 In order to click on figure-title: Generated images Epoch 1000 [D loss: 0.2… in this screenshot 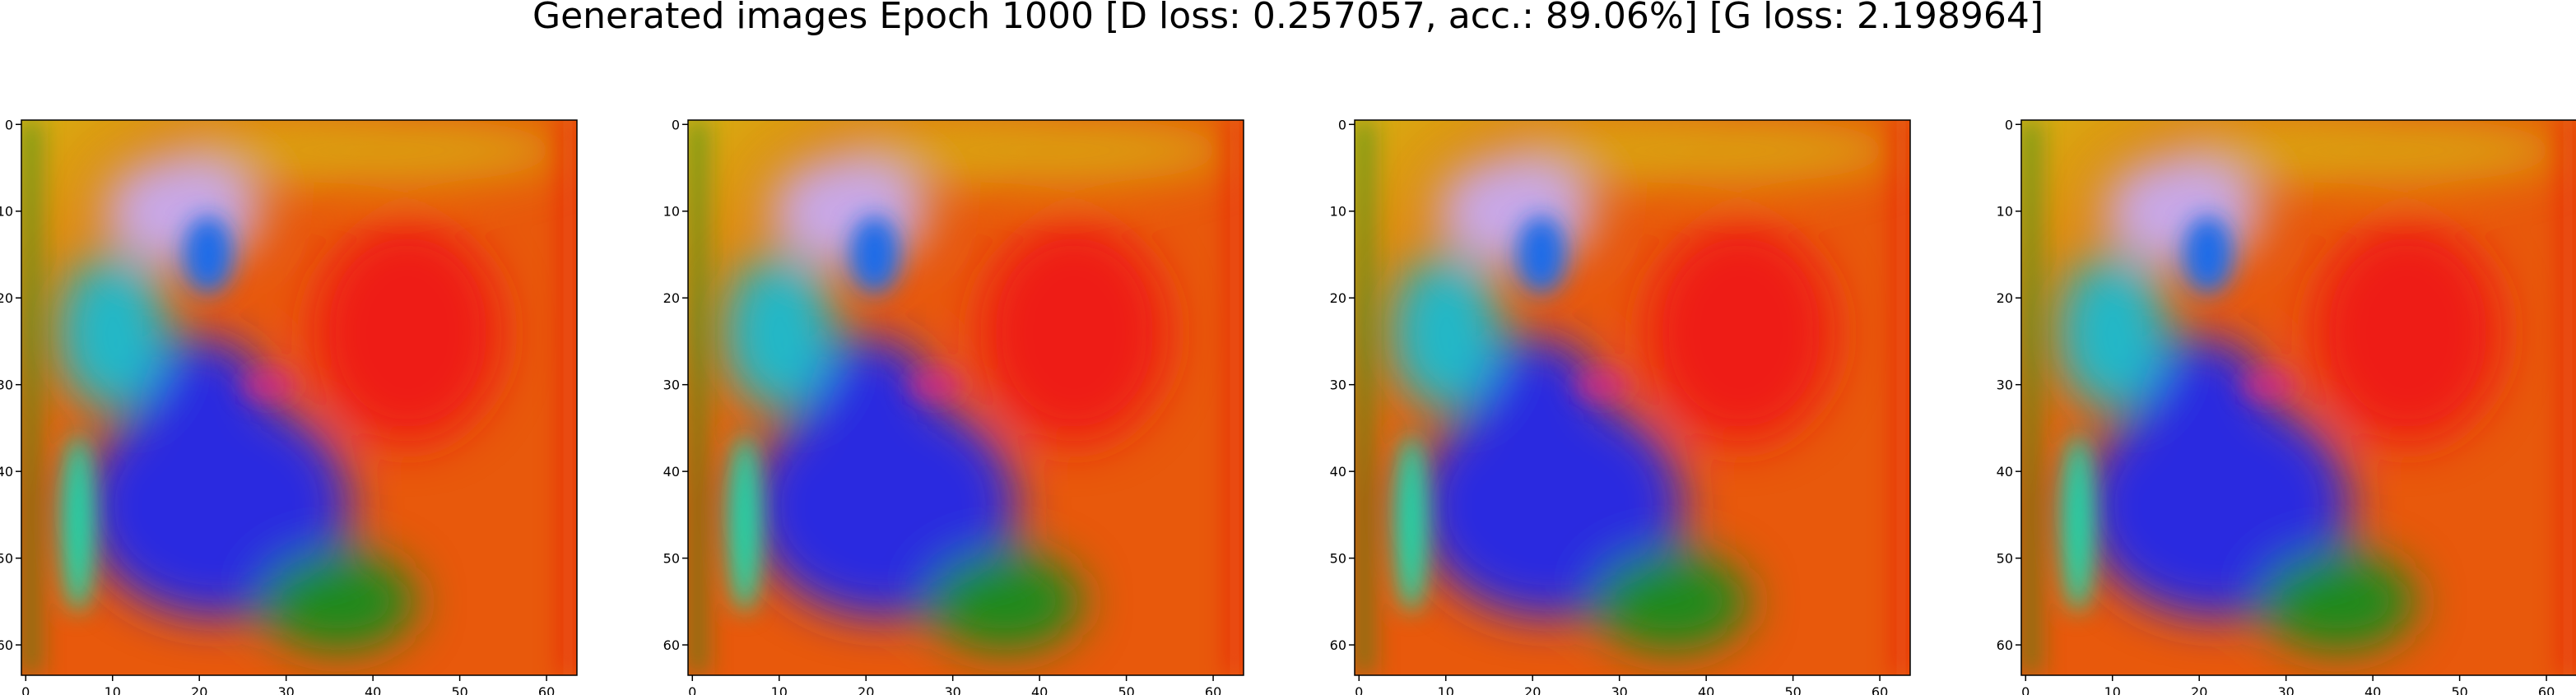, I will do `click(1288, 18)`.